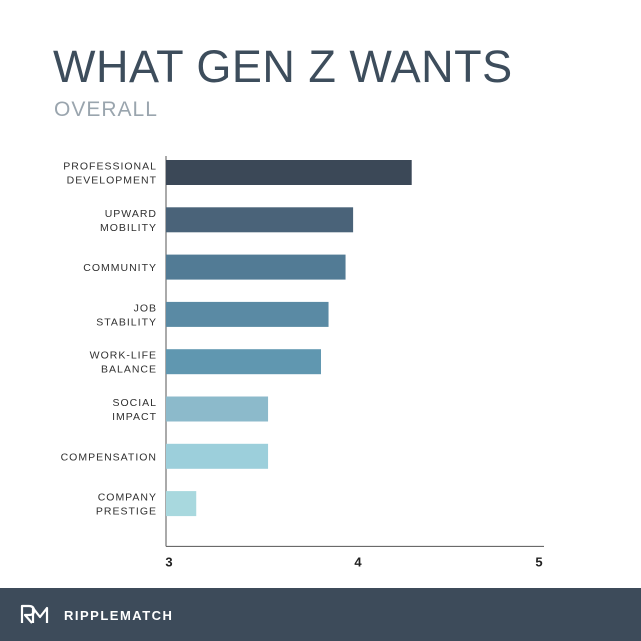  Describe the element at coordinates (110, 174) in the screenshot. I see `category-label: PROFESSIONAL DEVELOPMENT` at that location.